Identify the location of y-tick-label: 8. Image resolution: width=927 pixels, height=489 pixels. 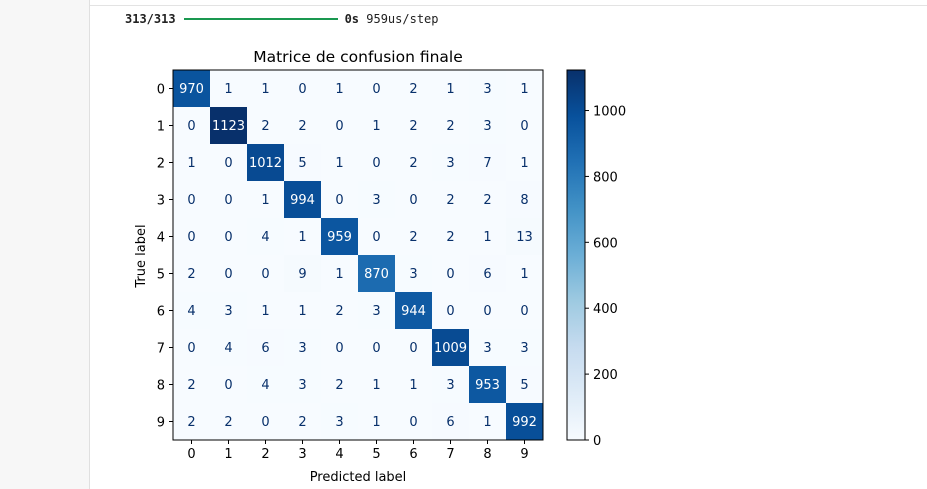
(161, 386).